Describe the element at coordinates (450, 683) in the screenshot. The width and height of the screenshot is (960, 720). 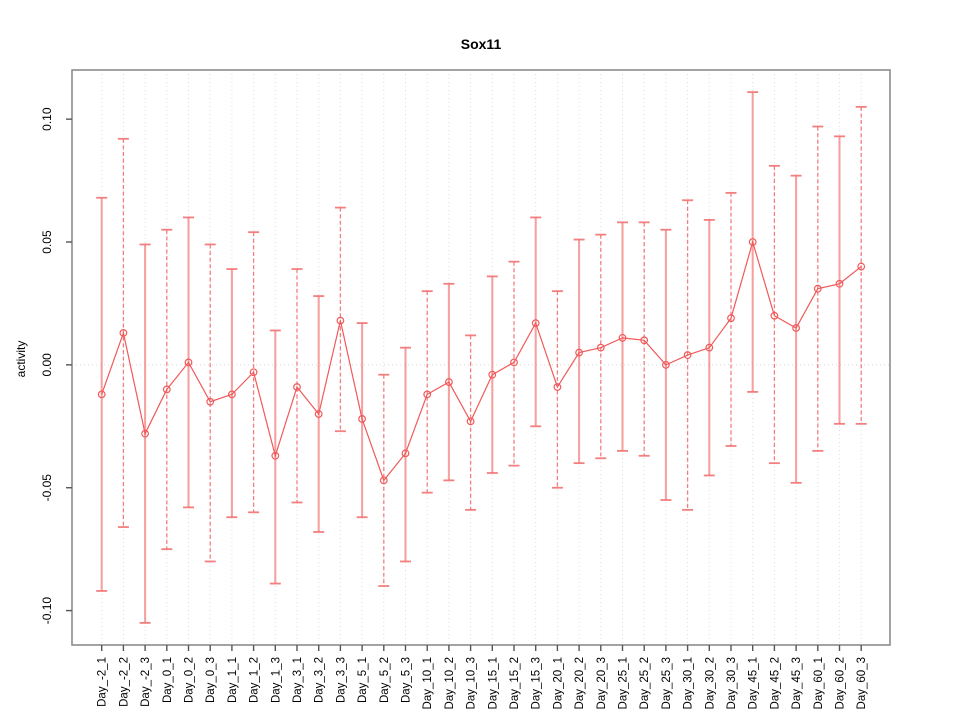
I see `x-tick-label: Day_10_2` at that location.